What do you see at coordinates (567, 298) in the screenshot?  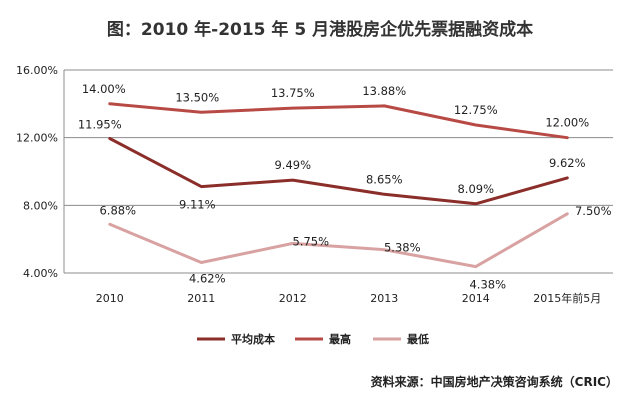 I see `x-tick-label: 2015年前5月` at bounding box center [567, 298].